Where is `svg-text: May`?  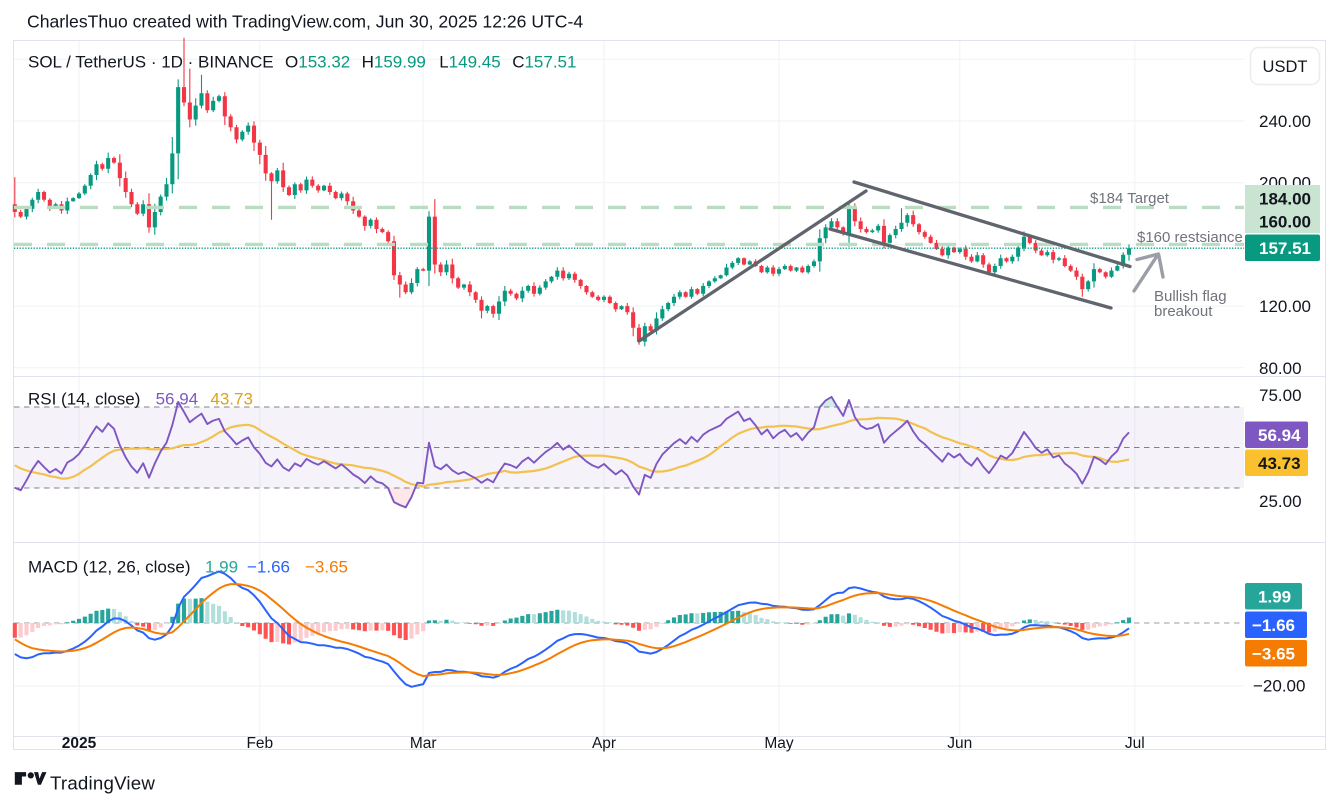
svg-text: May is located at coordinates (779, 743).